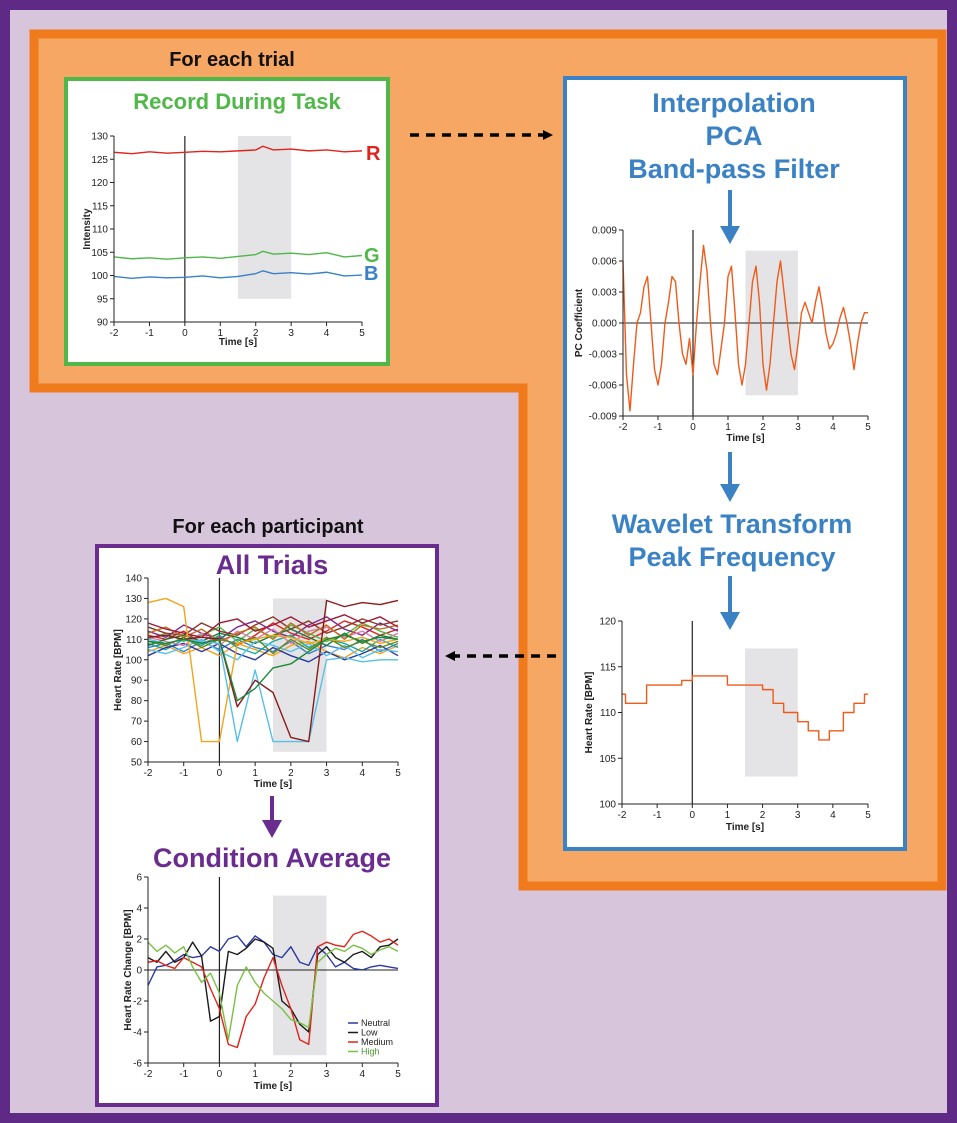  I want to click on y-tick-label: 90, so click(103, 323).